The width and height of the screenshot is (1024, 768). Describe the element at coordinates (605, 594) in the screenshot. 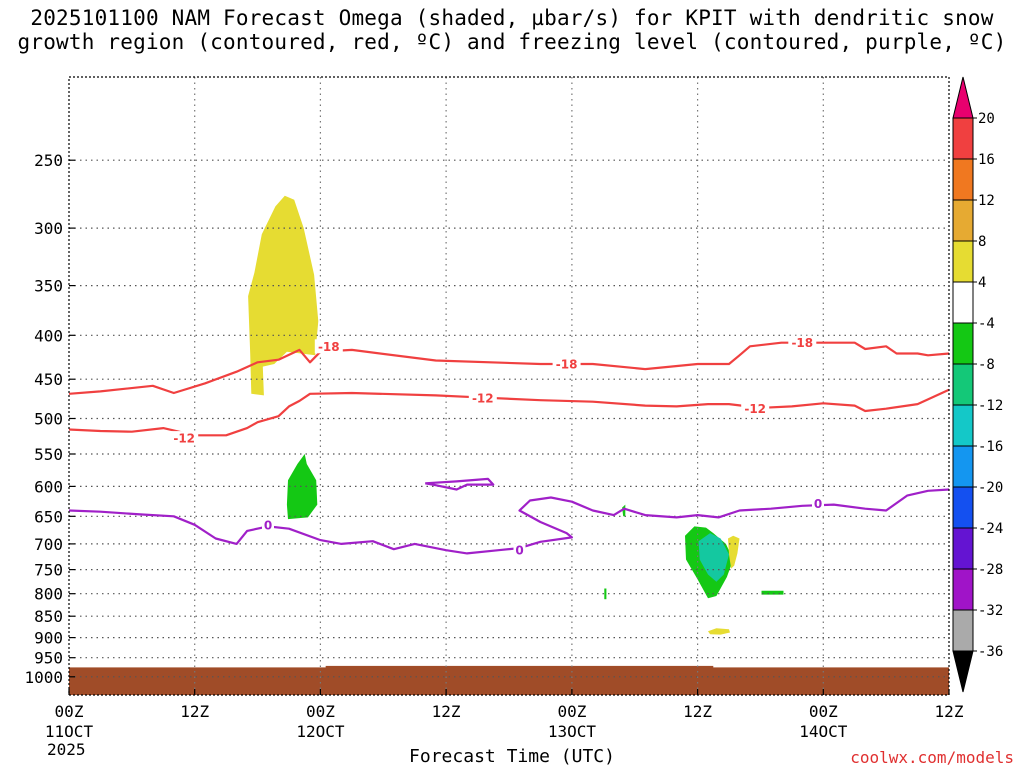

I see `omega-region-small-green-a` at that location.